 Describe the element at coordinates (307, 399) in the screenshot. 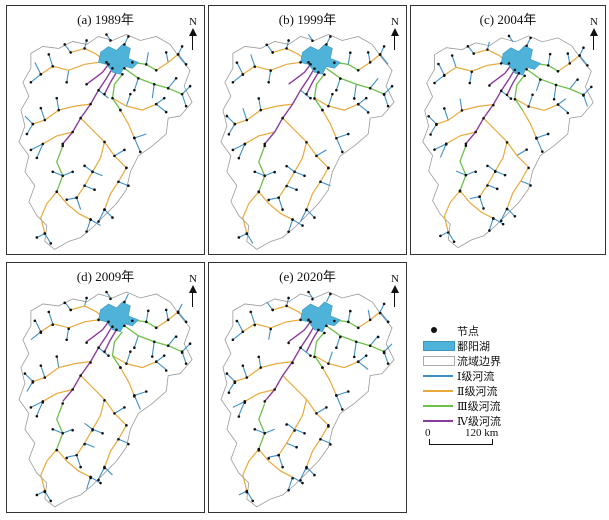

I see `basin-map-e` at that location.